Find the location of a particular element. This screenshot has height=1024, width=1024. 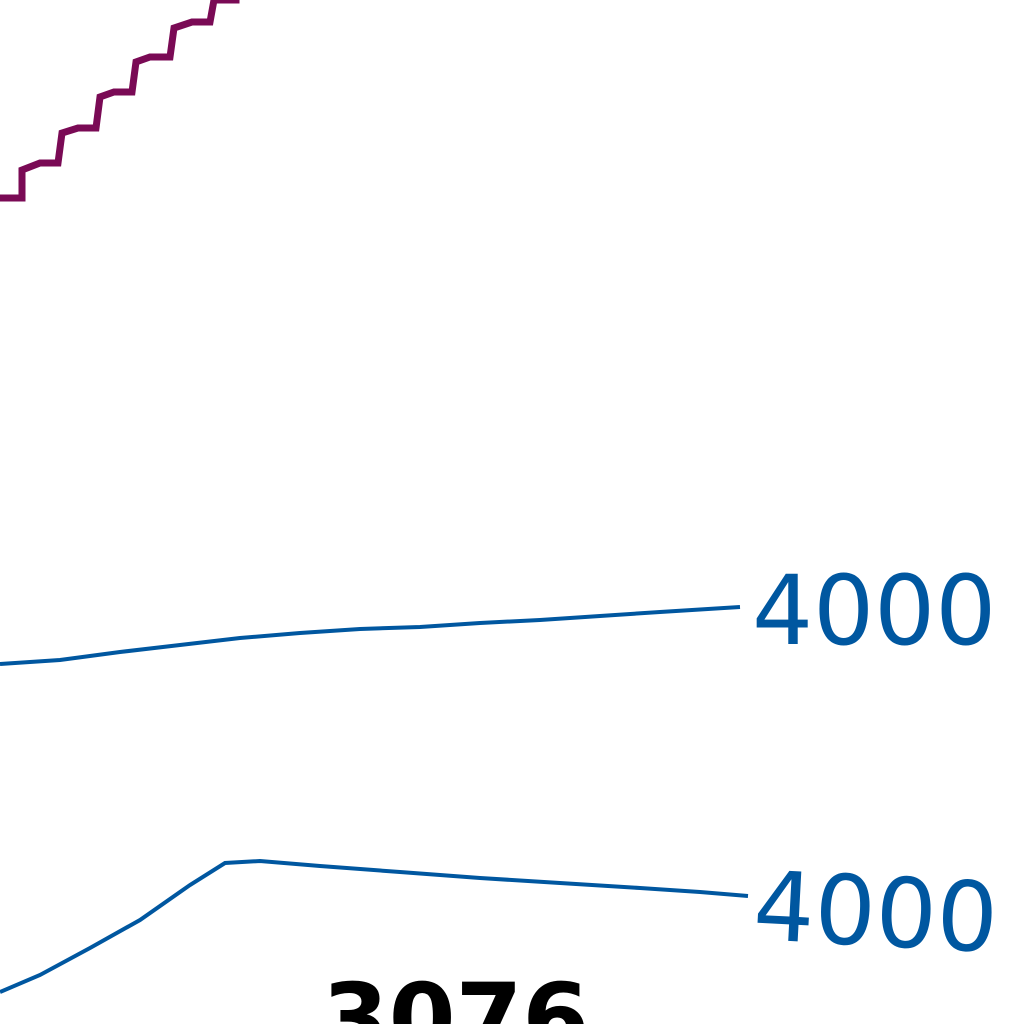

contour-line-upper is located at coordinates (370, 635).